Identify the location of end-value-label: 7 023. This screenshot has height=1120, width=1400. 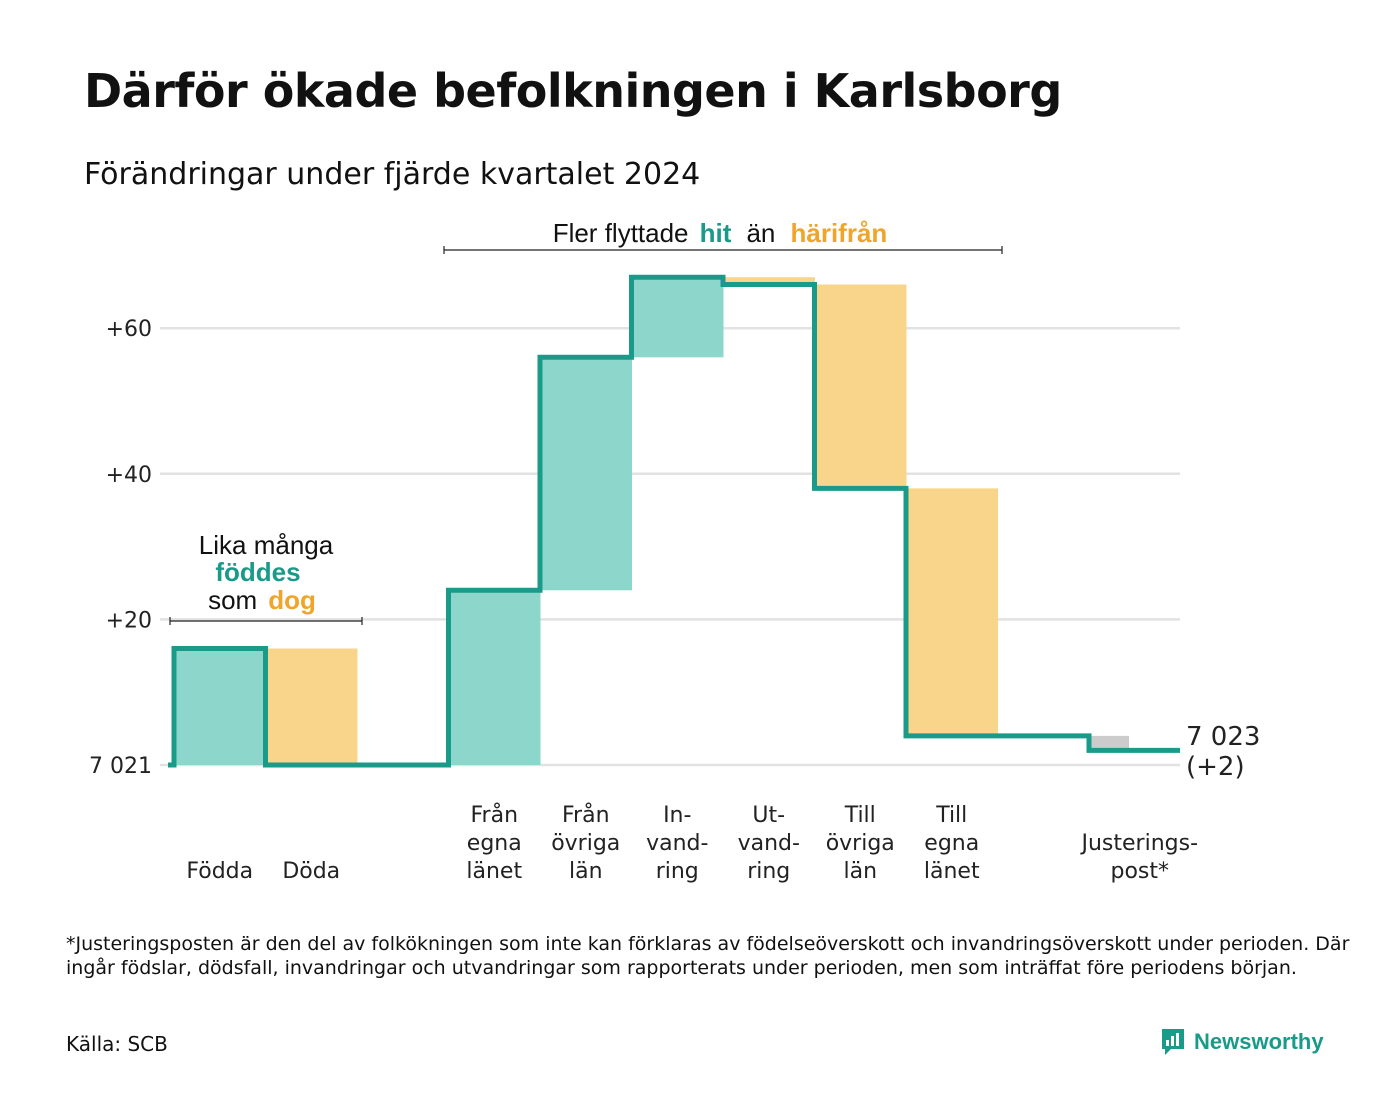
(1223, 737).